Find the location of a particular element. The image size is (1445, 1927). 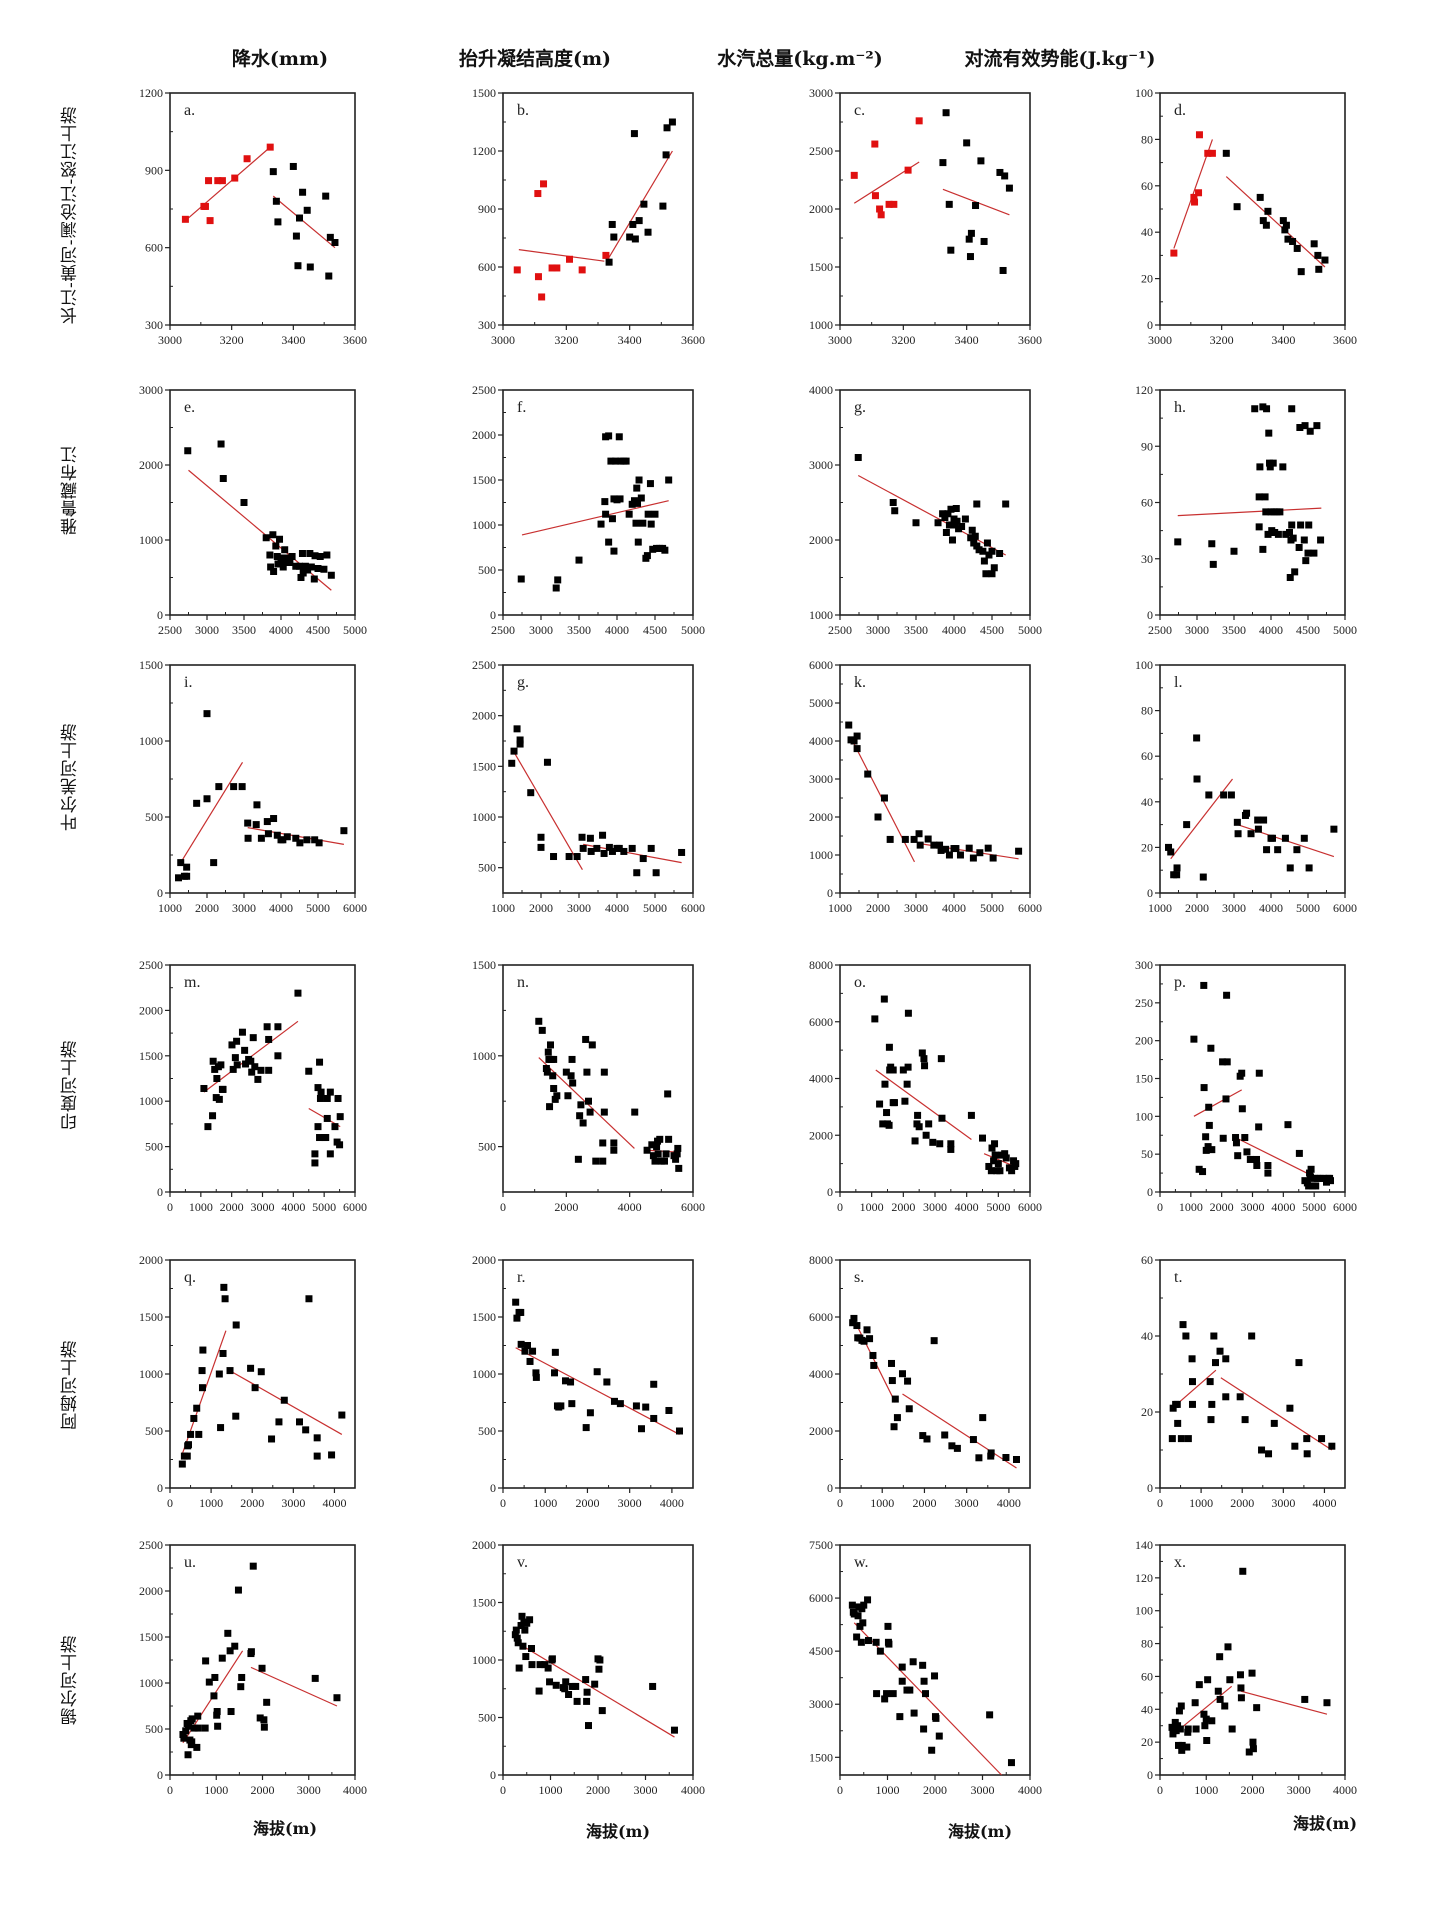

row-label-6: 锡尔河上游 is located at coordinates (71, 1680).